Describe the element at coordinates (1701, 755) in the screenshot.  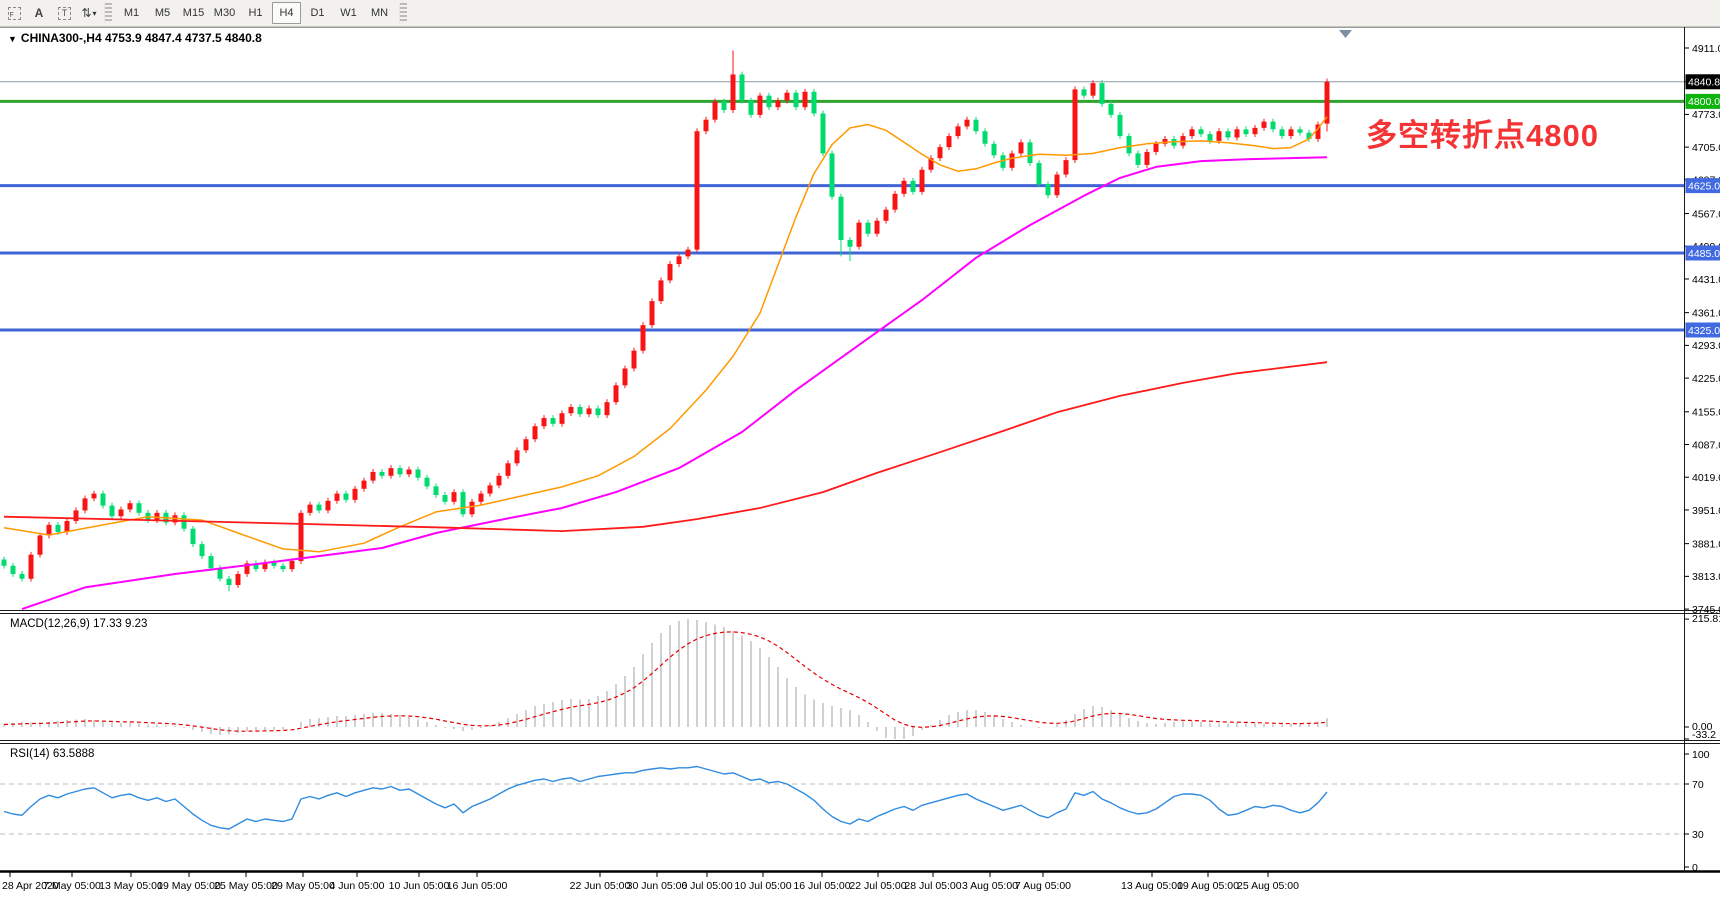
I see `rsi-axis-label: 100` at that location.